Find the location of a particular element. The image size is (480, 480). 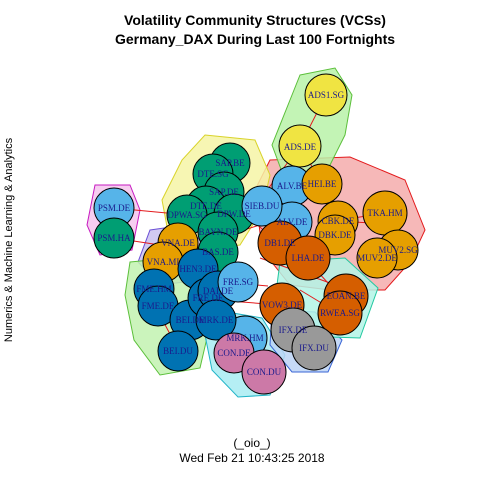

node-label: PSM.HA is located at coordinates (114, 238).